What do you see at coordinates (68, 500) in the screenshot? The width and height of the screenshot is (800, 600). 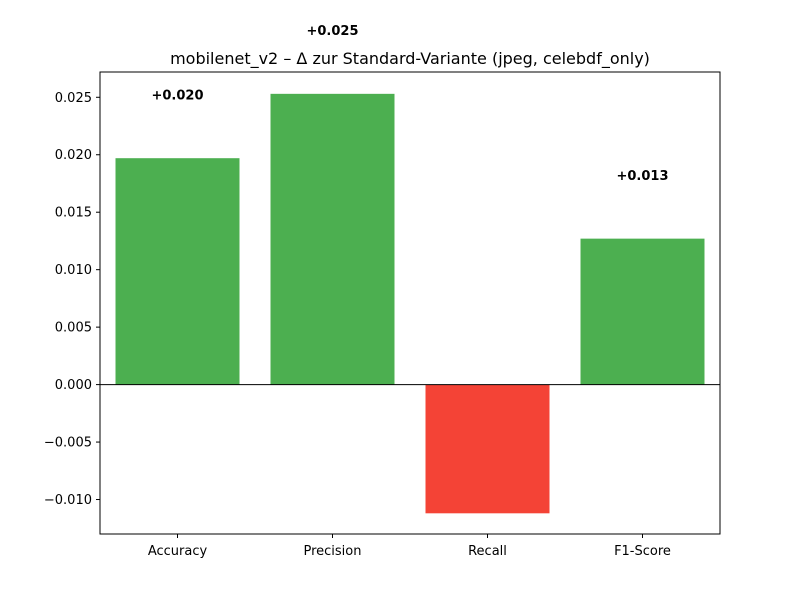 I see `y-tick-label: −0.010` at bounding box center [68, 500].